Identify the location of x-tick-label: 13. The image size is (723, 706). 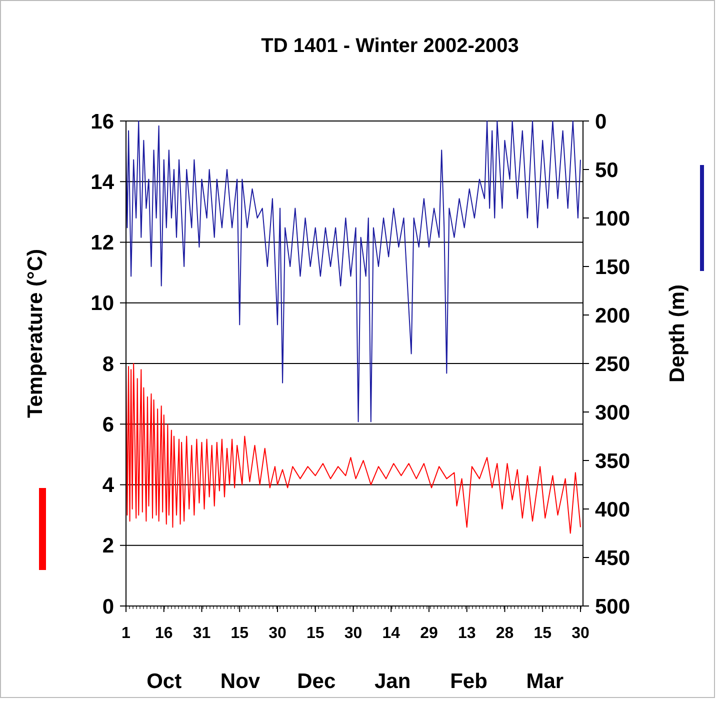
(467, 633).